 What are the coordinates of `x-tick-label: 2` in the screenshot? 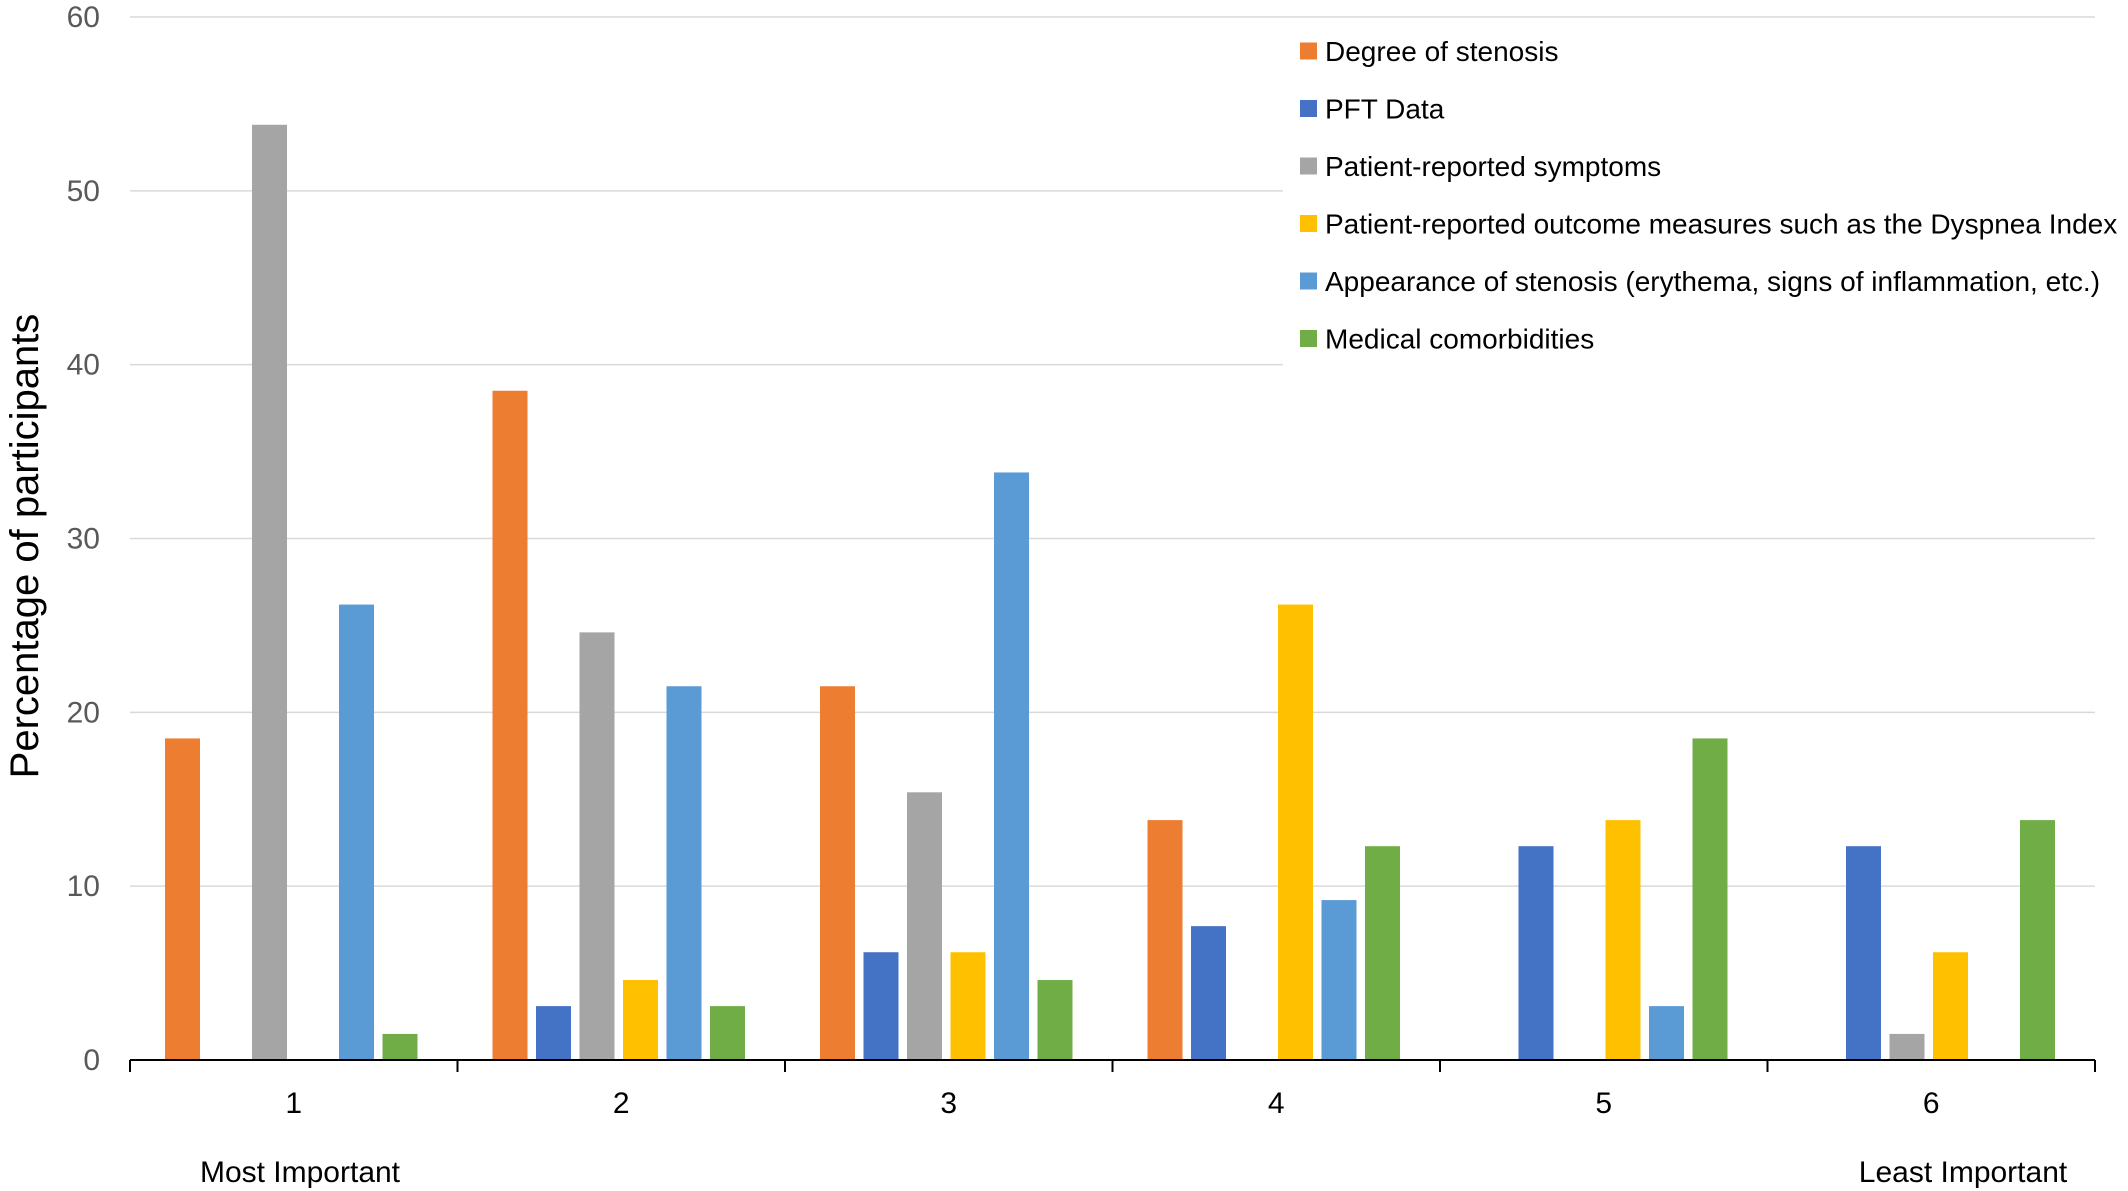 It's located at (621, 1103).